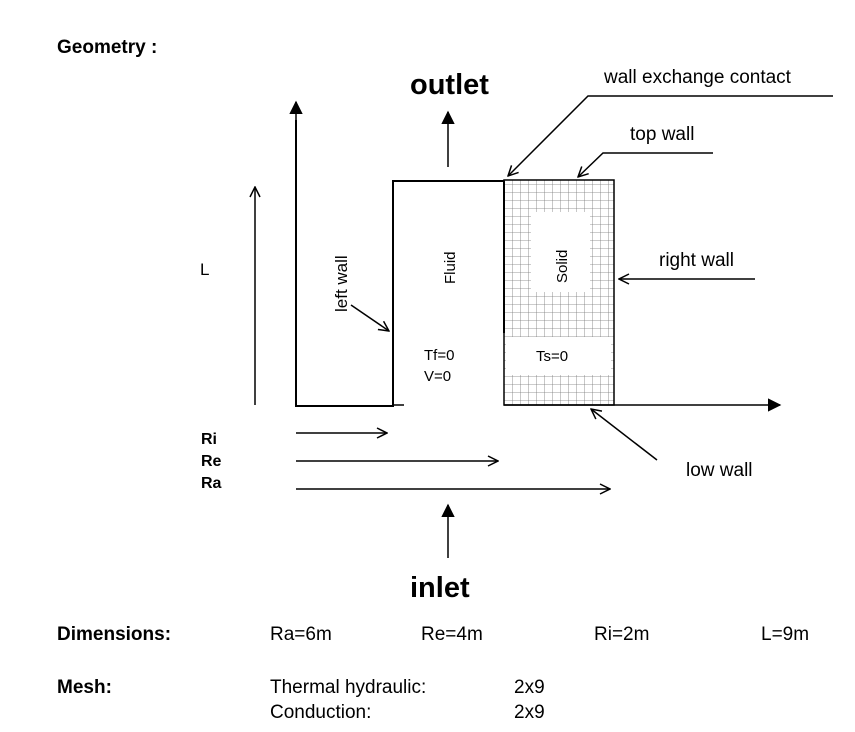 Image resolution: width=855 pixels, height=732 pixels. Describe the element at coordinates (209, 439) in the screenshot. I see `ri-label: Ri` at that location.